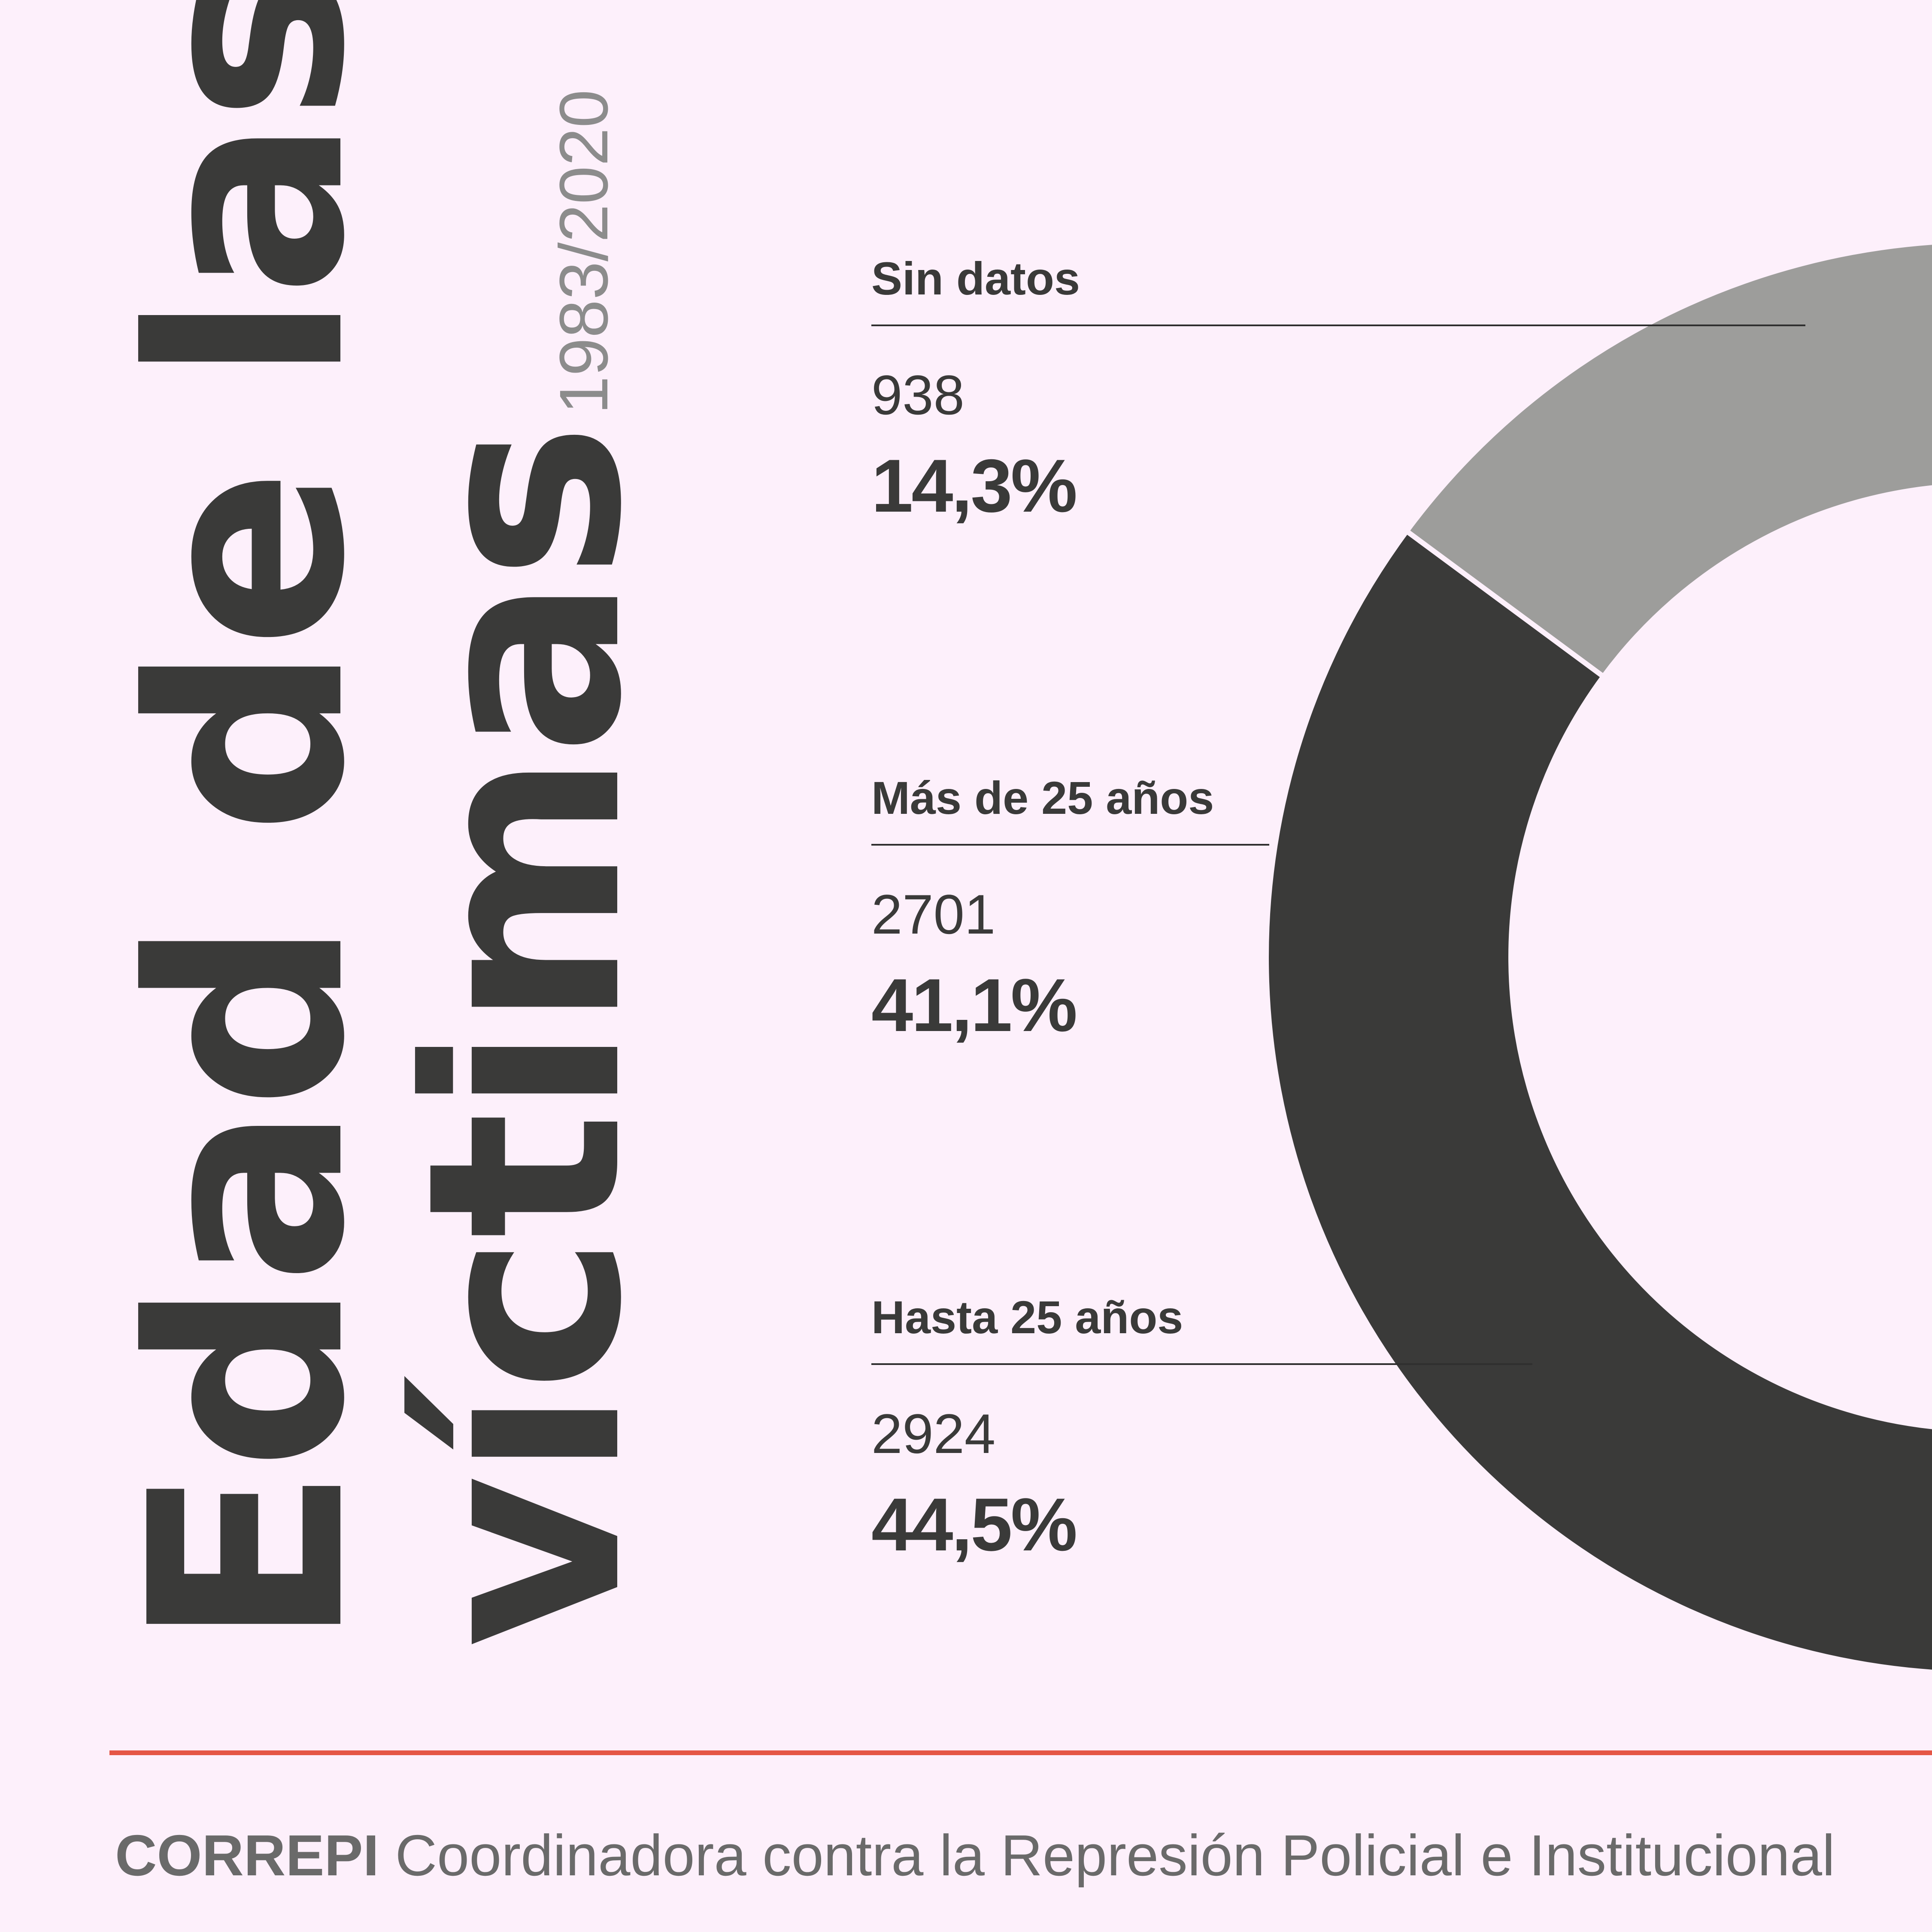 The height and width of the screenshot is (1932, 1932). Describe the element at coordinates (974, 1005) in the screenshot. I see `percent-mas-de-25: 41,1%` at that location.